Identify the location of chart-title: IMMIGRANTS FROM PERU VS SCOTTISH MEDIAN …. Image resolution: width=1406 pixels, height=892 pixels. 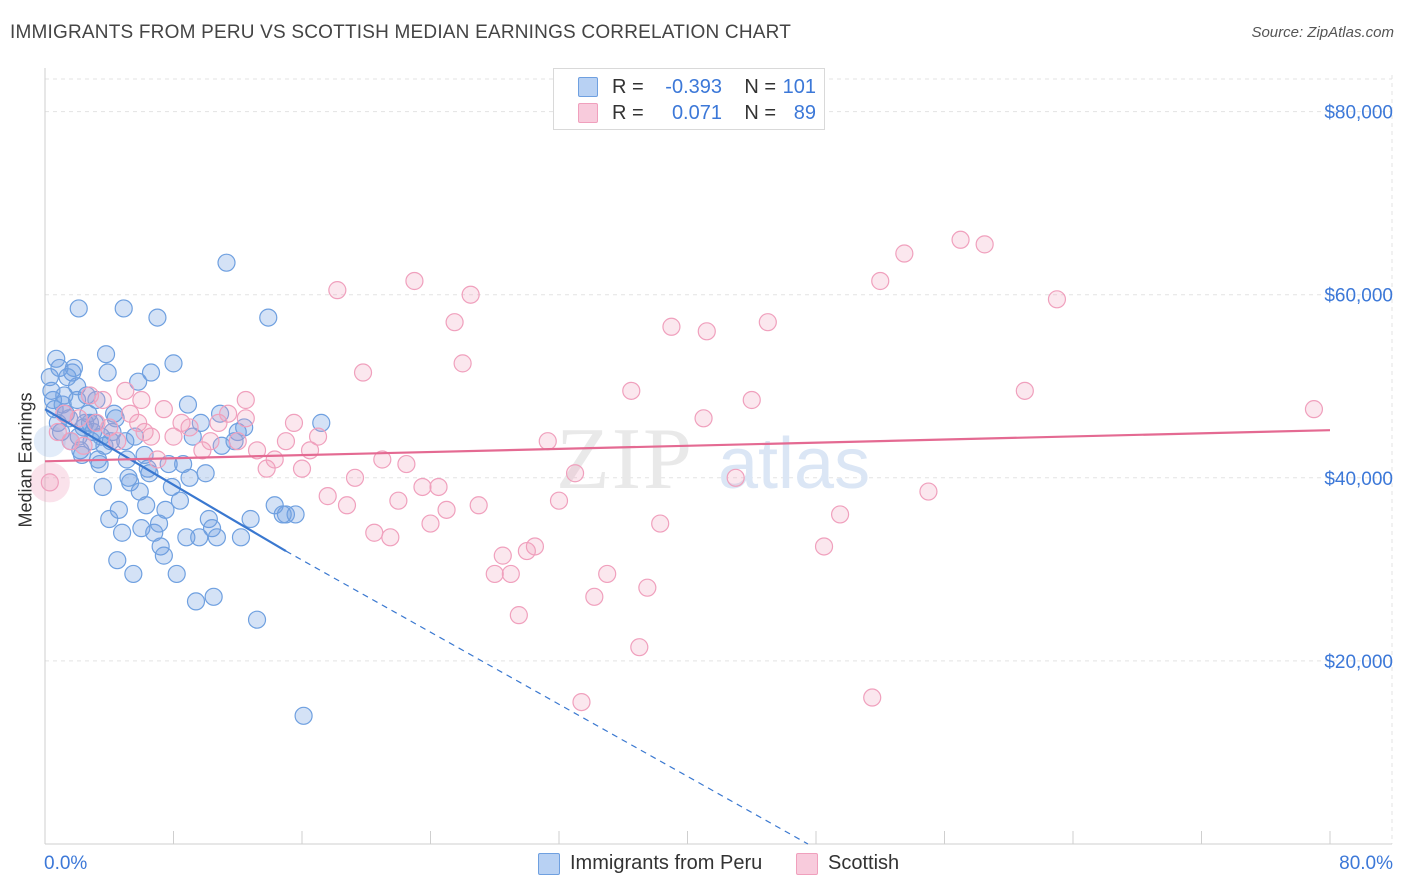
(401, 32).